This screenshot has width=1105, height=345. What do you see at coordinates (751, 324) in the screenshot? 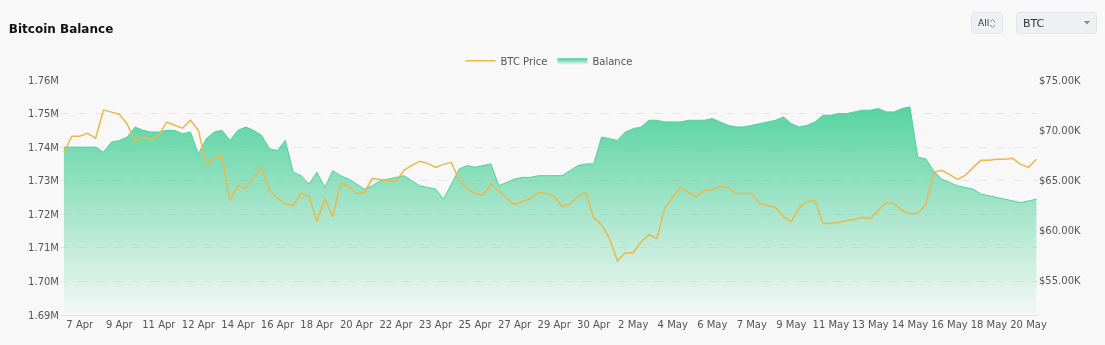
I see `x-tick-label: 7 May` at bounding box center [751, 324].